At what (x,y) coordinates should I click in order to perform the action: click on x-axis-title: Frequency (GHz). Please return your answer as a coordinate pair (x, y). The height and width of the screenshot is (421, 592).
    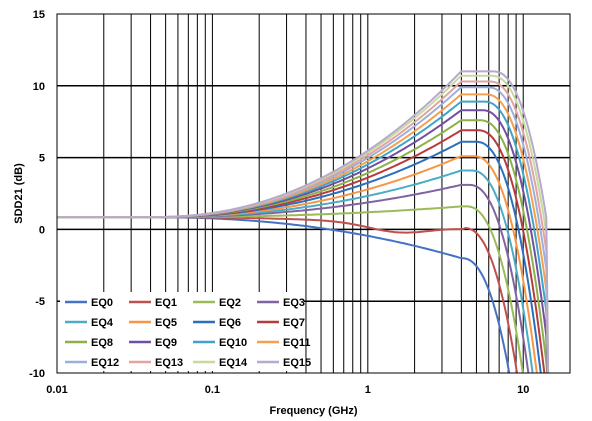
    Looking at the image, I should click on (313, 411).